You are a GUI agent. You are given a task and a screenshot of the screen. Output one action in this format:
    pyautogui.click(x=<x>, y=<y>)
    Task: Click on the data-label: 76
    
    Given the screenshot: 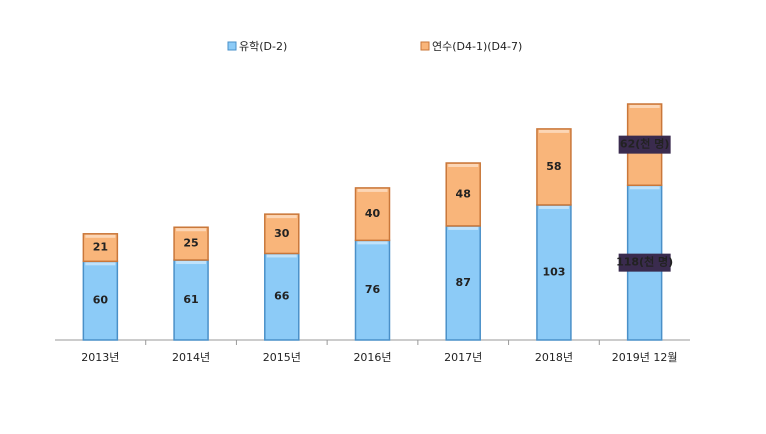 What is the action you would take?
    pyautogui.click(x=373, y=289)
    